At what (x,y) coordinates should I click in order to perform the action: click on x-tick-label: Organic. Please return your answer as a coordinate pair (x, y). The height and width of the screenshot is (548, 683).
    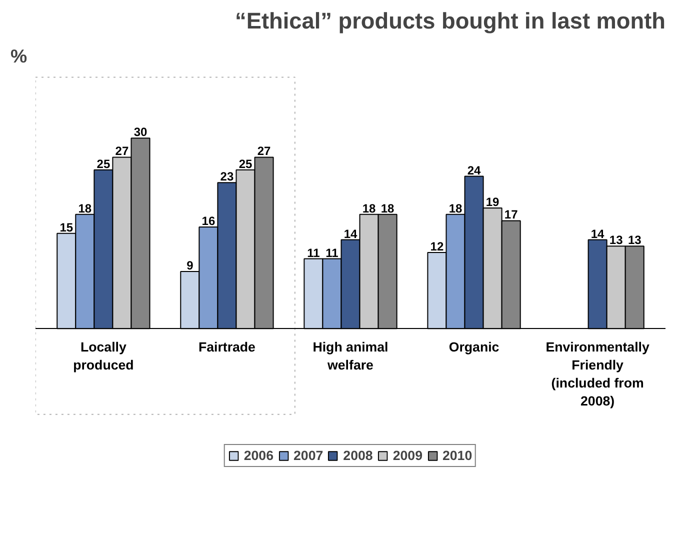
    Looking at the image, I should click on (474, 347).